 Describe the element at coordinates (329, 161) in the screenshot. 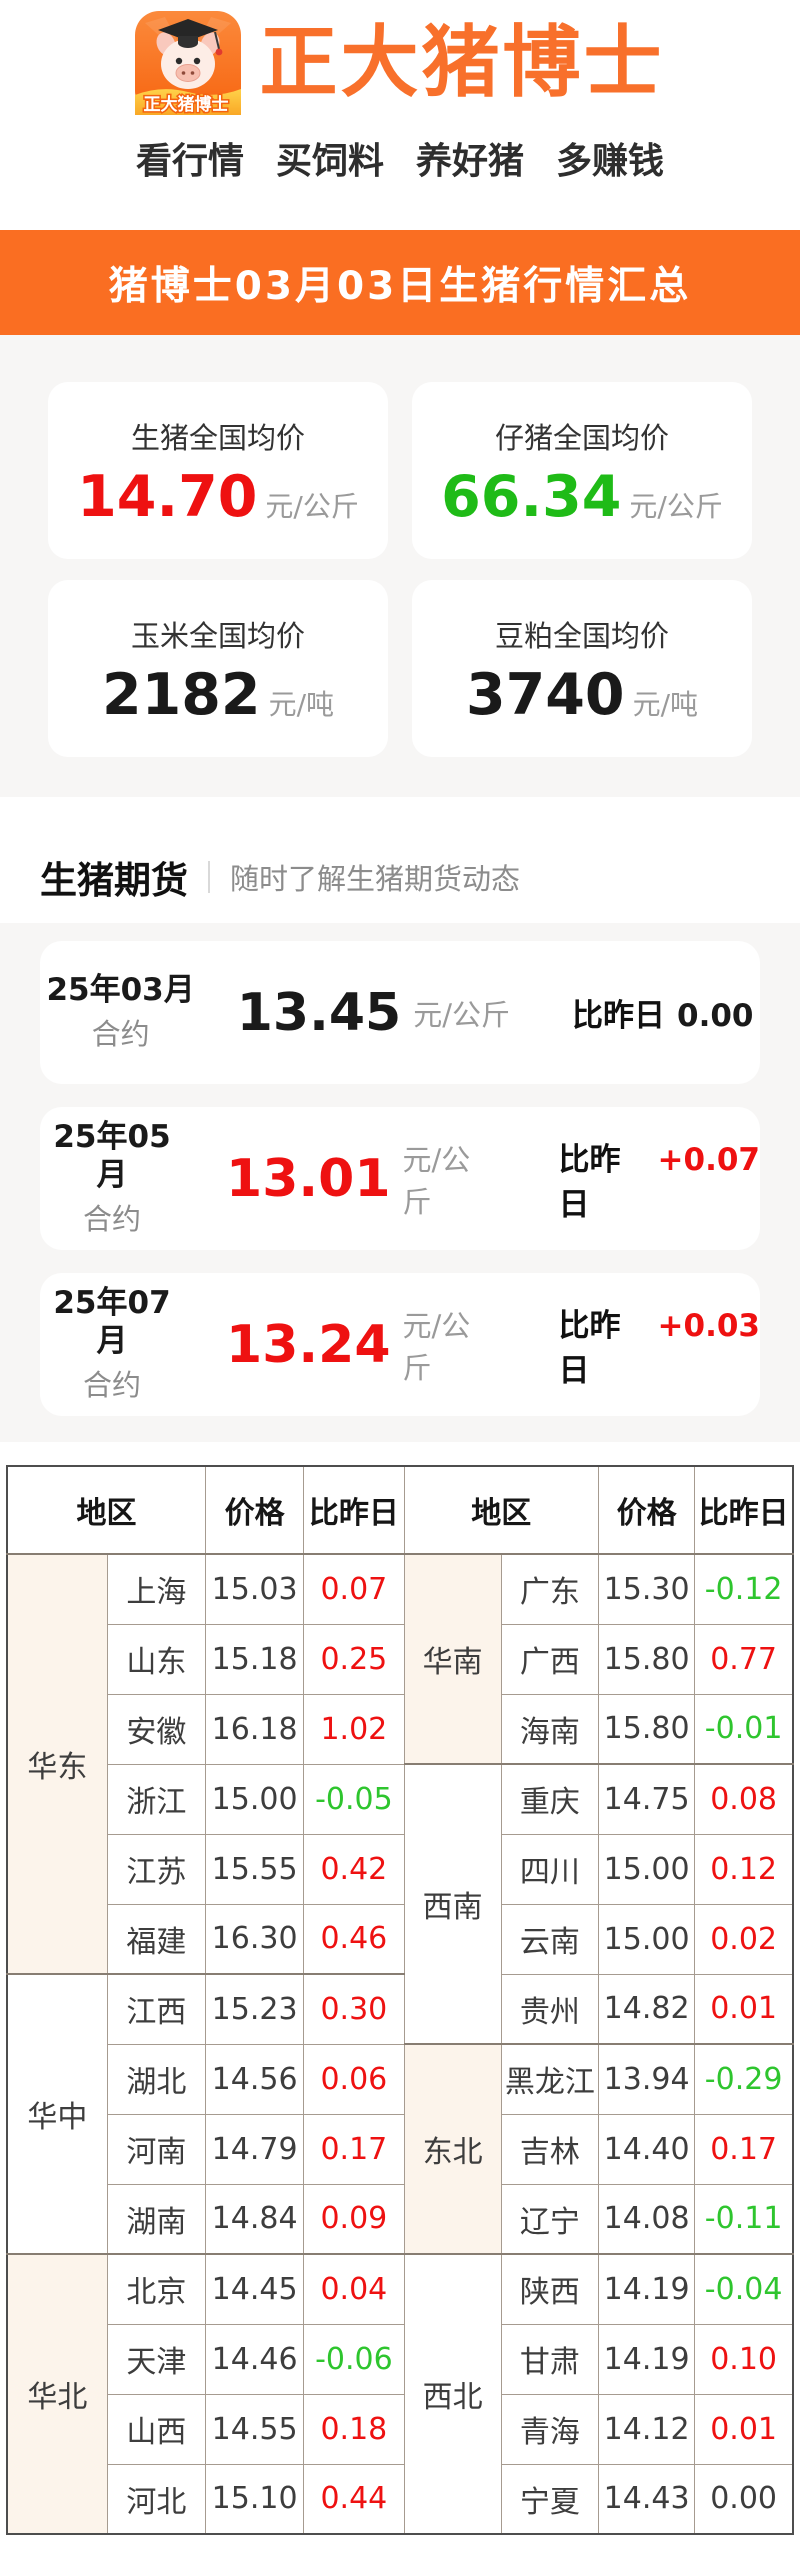

I see `tagline-phrase: 买饲料` at that location.